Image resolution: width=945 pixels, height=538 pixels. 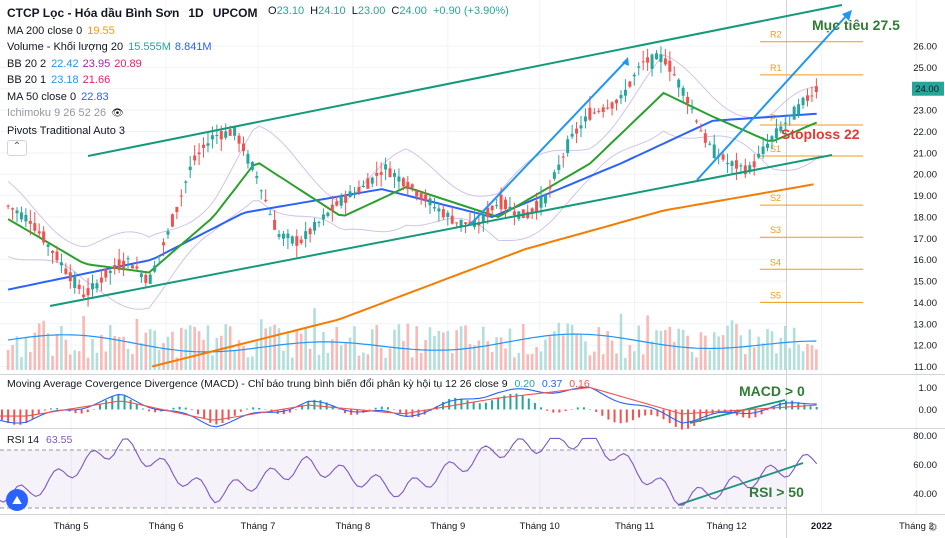 What do you see at coordinates (258, 526) in the screenshot?
I see `time-tick-label: Tháng 7` at bounding box center [258, 526].